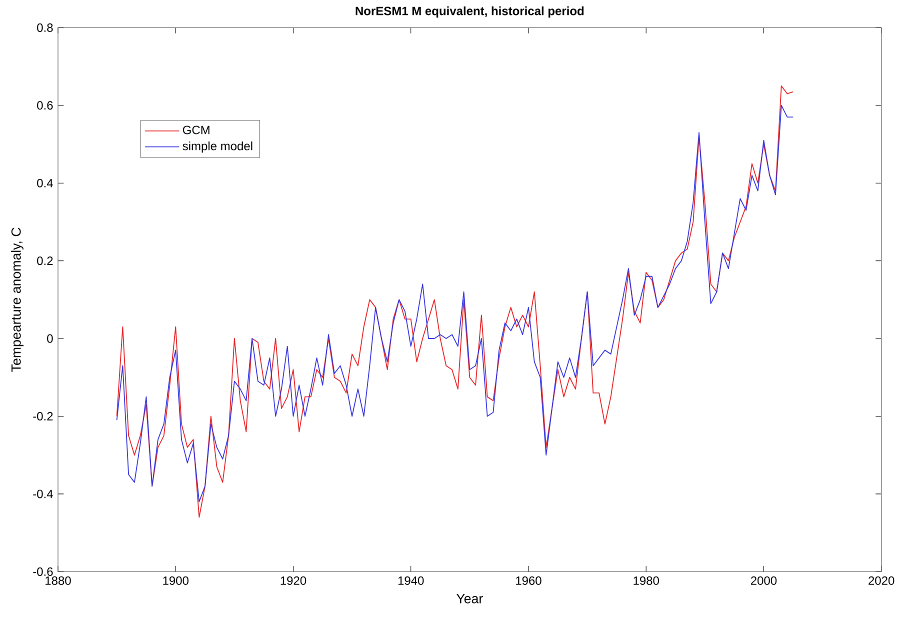 The width and height of the screenshot is (907, 625). I want to click on y-tick-label: -0.2, so click(43, 416).